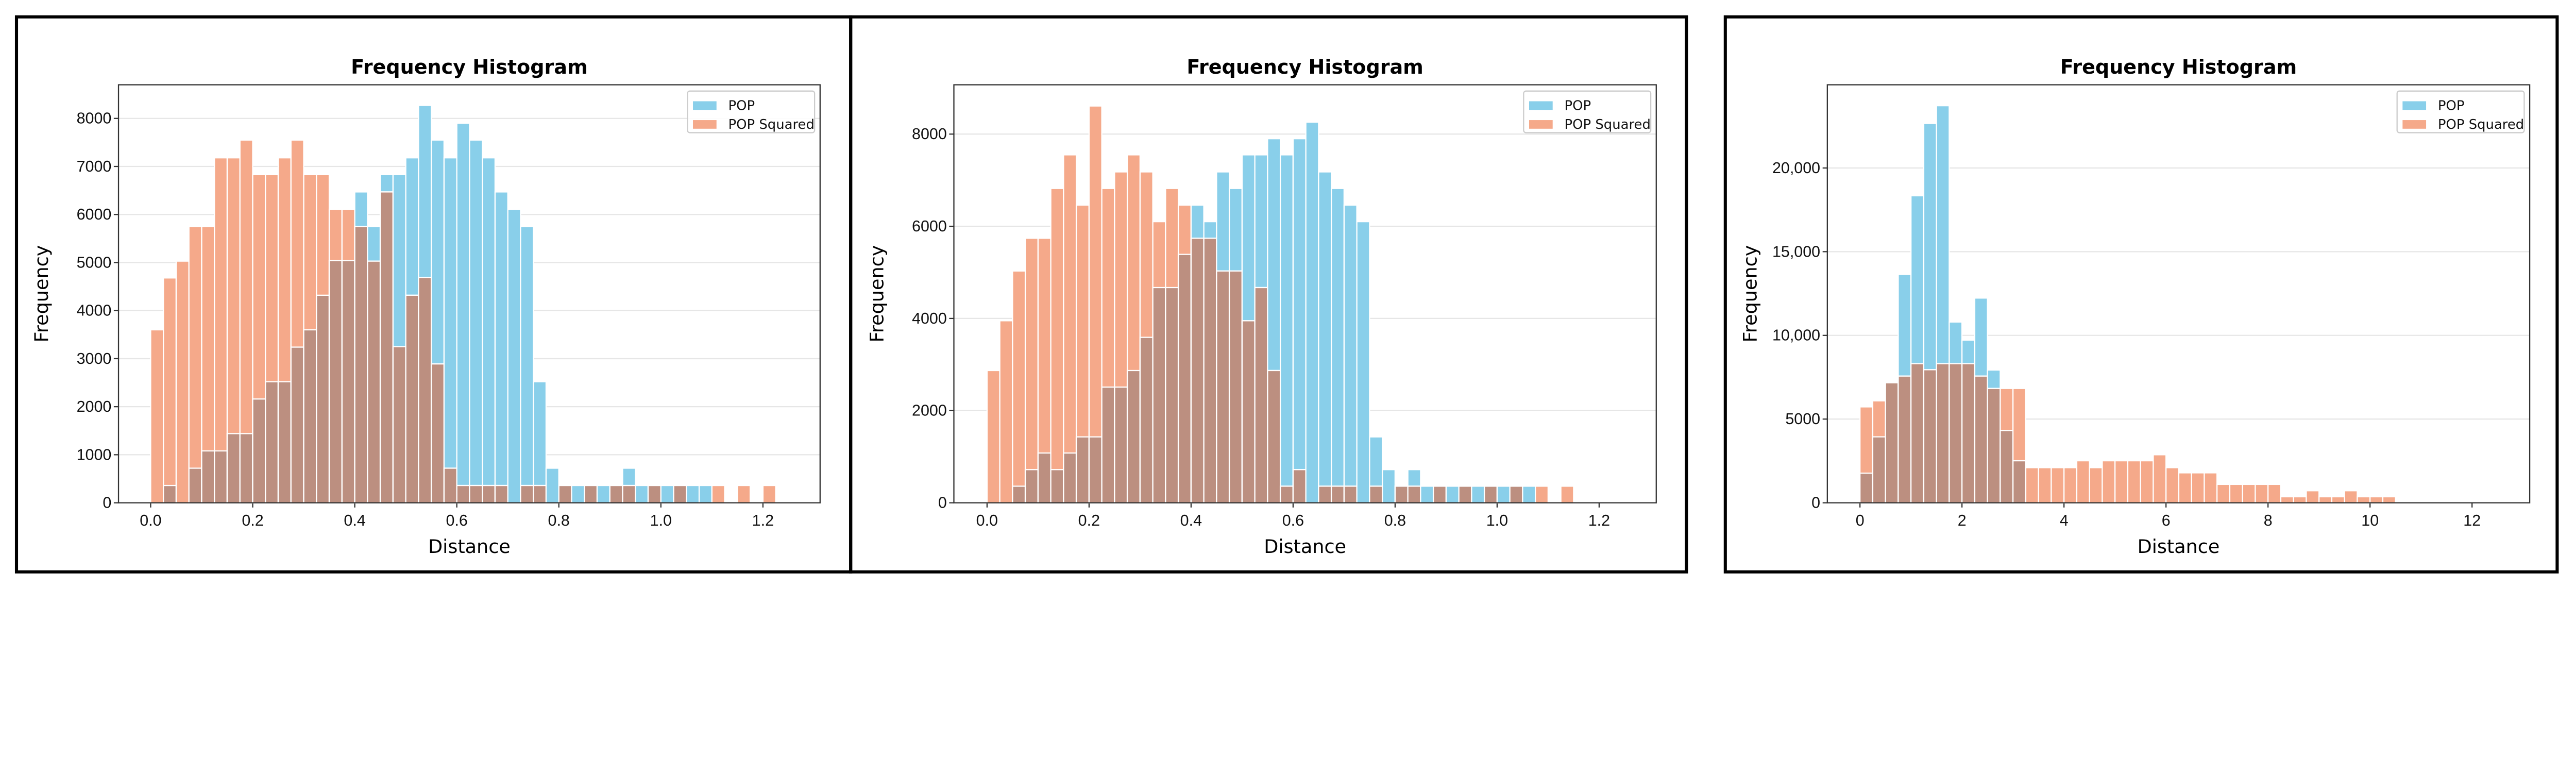 The height and width of the screenshot is (772, 2576). What do you see at coordinates (2178, 67) in the screenshot?
I see `chart-title: Frequency Histogram` at bounding box center [2178, 67].